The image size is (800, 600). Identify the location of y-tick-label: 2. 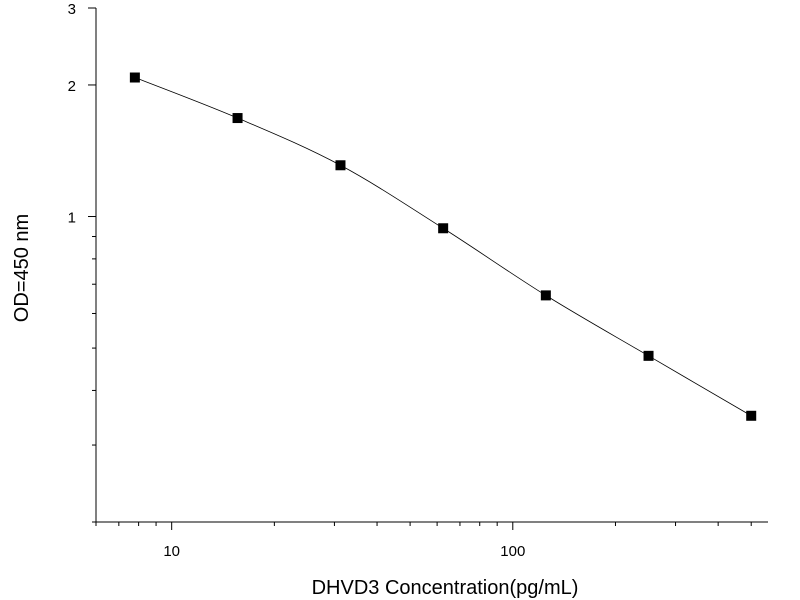
(72, 86).